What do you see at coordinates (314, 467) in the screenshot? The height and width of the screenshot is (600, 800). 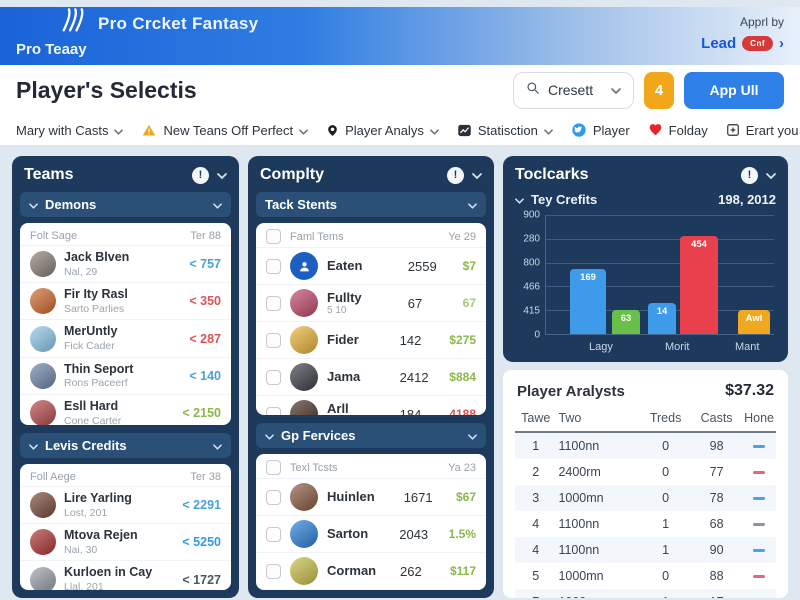 I see `column-header-left: Texl Tcsts` at bounding box center [314, 467].